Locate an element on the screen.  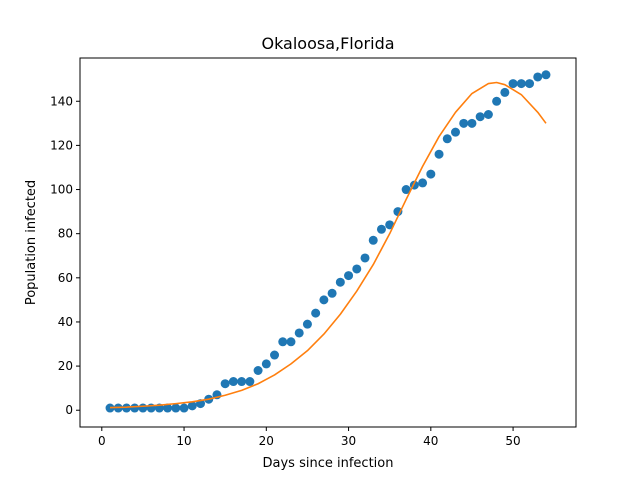
y-tick-label: 20 is located at coordinates (65, 366).